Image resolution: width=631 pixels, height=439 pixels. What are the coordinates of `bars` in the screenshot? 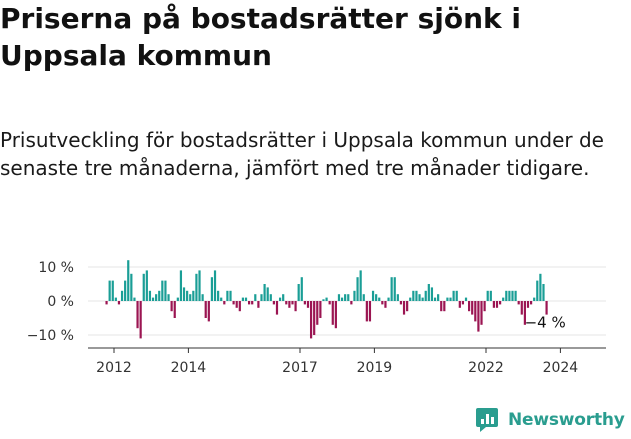 It's located at (326, 299).